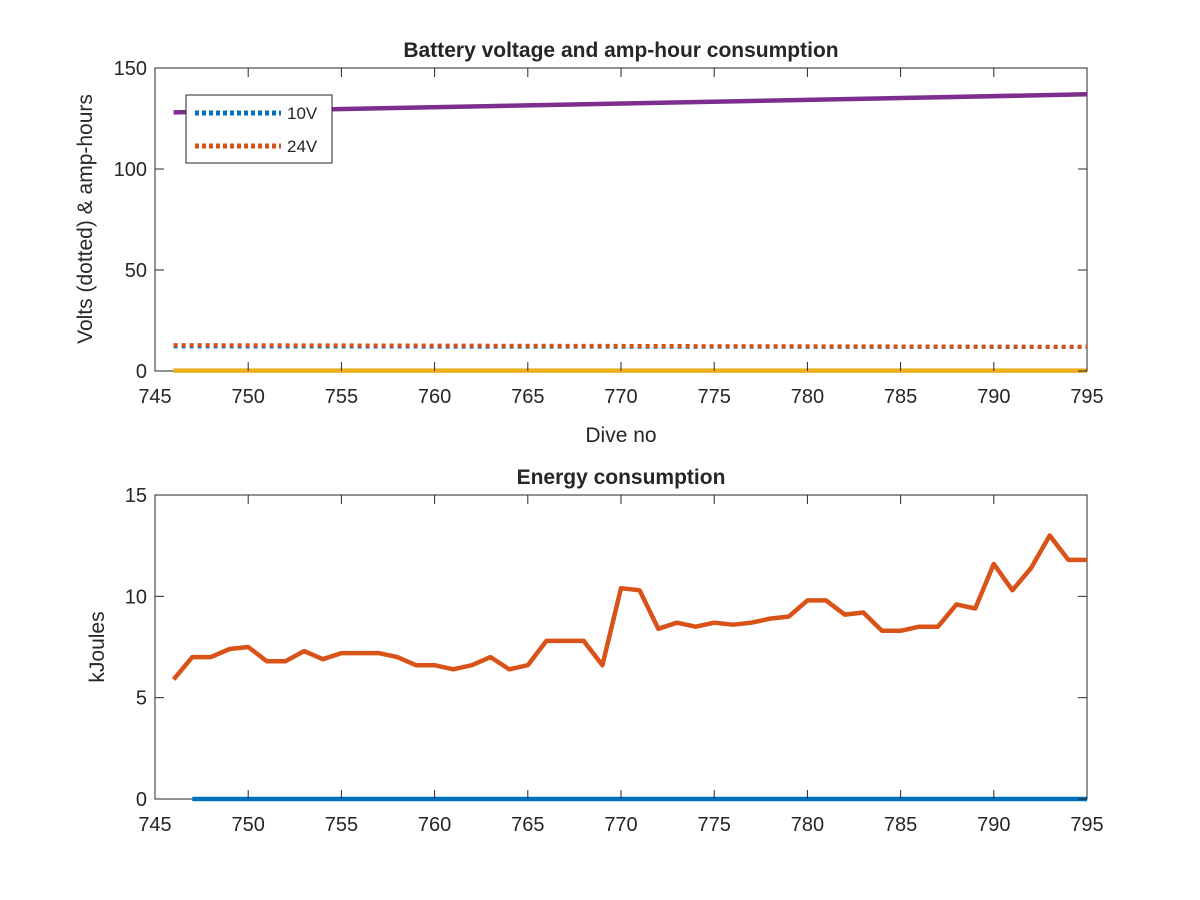  What do you see at coordinates (620, 435) in the screenshot?
I see `x-axis-label: Dive no` at bounding box center [620, 435].